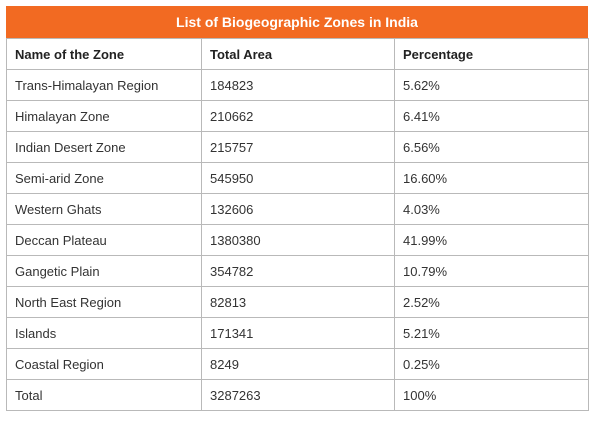 This screenshot has width=595, height=429. Describe the element at coordinates (491, 364) in the screenshot. I see `percentage-cell: 0.25%` at that location.